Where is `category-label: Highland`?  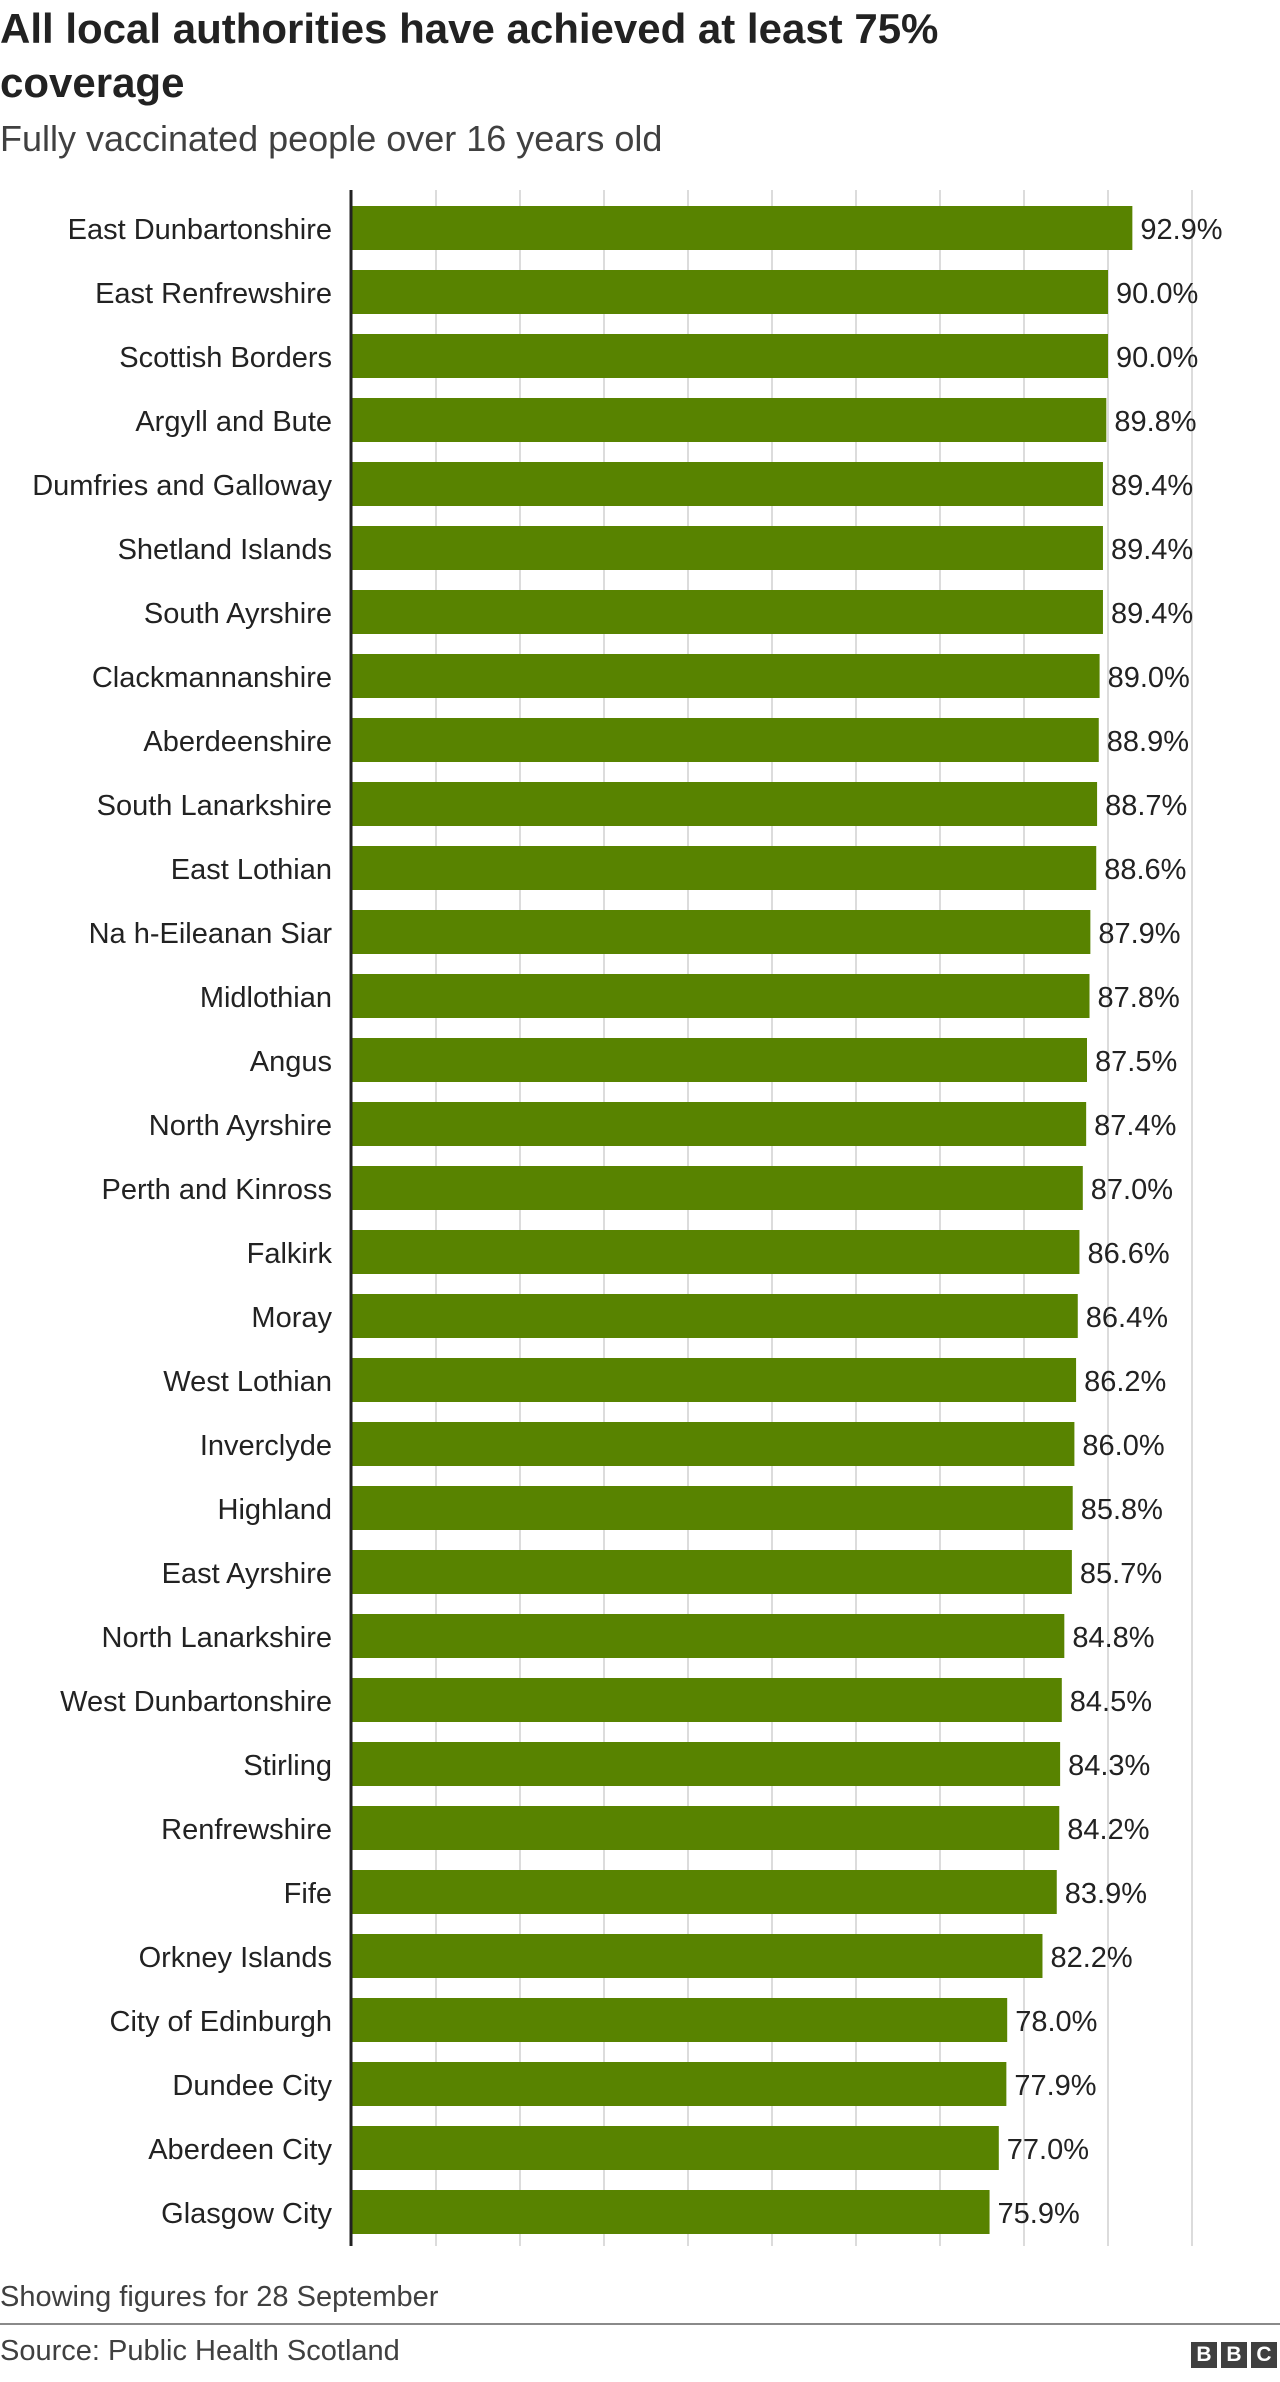
category-label: Highland is located at coordinates (275, 1510).